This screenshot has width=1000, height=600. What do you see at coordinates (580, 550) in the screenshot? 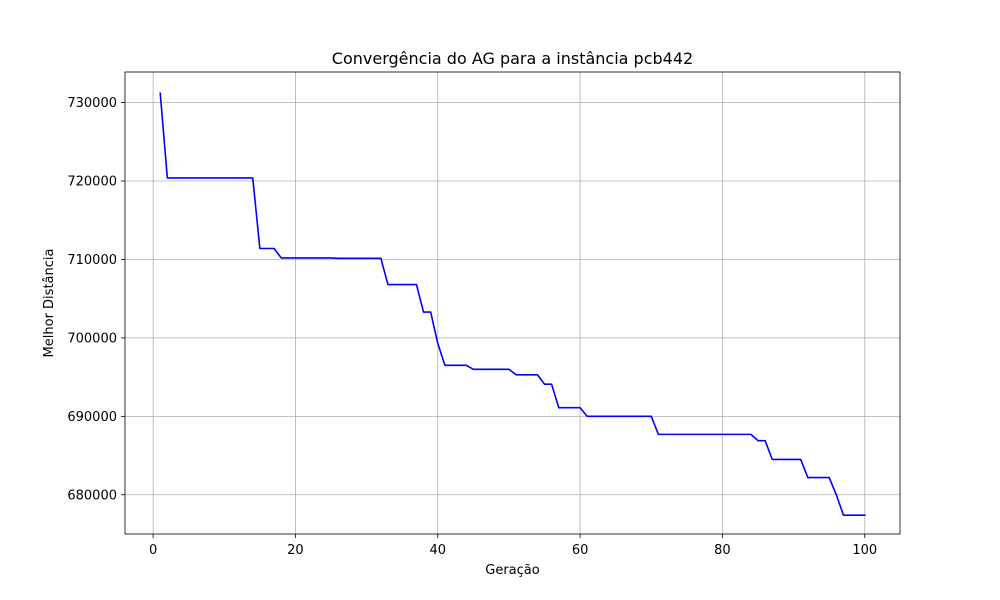
I see `x-tick-label: 60` at bounding box center [580, 550].